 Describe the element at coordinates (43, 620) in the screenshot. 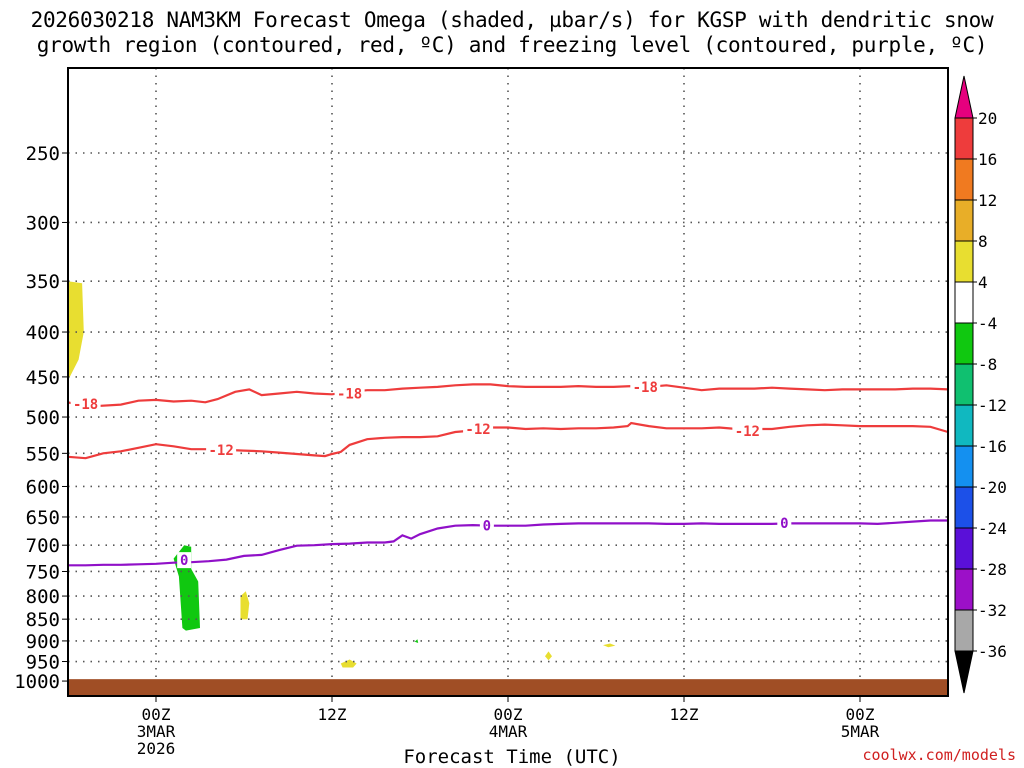

I see `ytick-label-850: 850` at that location.